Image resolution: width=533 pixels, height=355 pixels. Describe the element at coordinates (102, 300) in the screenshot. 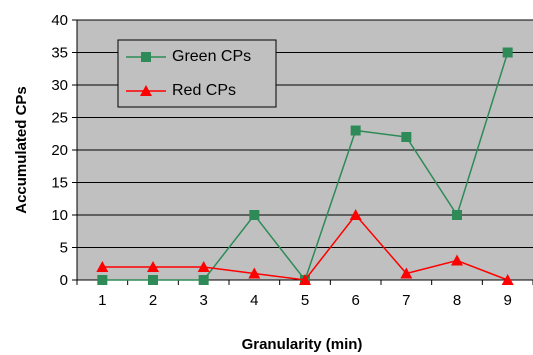

I see `x-tick-label-1: 1` at that location.